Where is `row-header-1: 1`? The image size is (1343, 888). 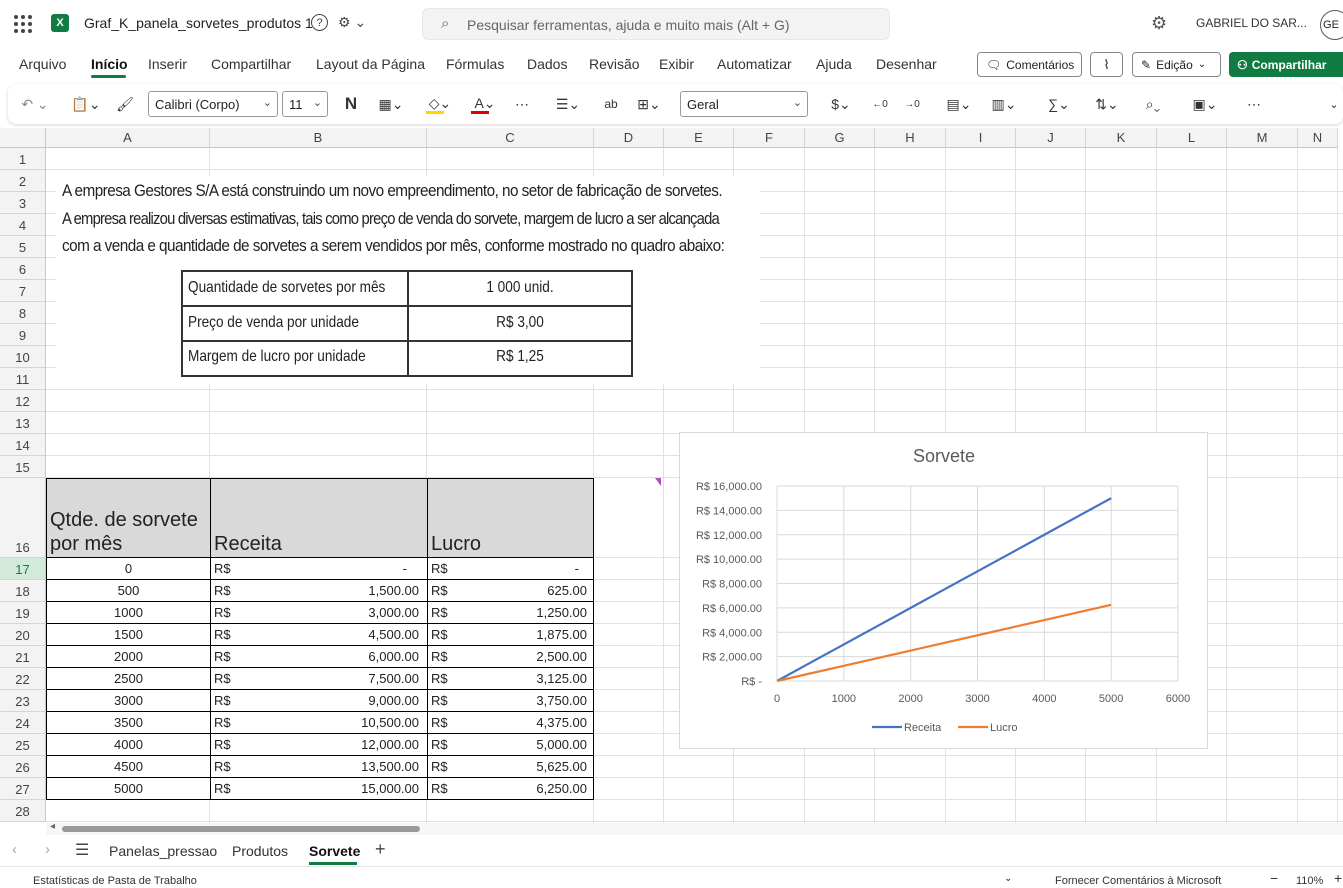 row-header-1: 1 is located at coordinates (23, 159).